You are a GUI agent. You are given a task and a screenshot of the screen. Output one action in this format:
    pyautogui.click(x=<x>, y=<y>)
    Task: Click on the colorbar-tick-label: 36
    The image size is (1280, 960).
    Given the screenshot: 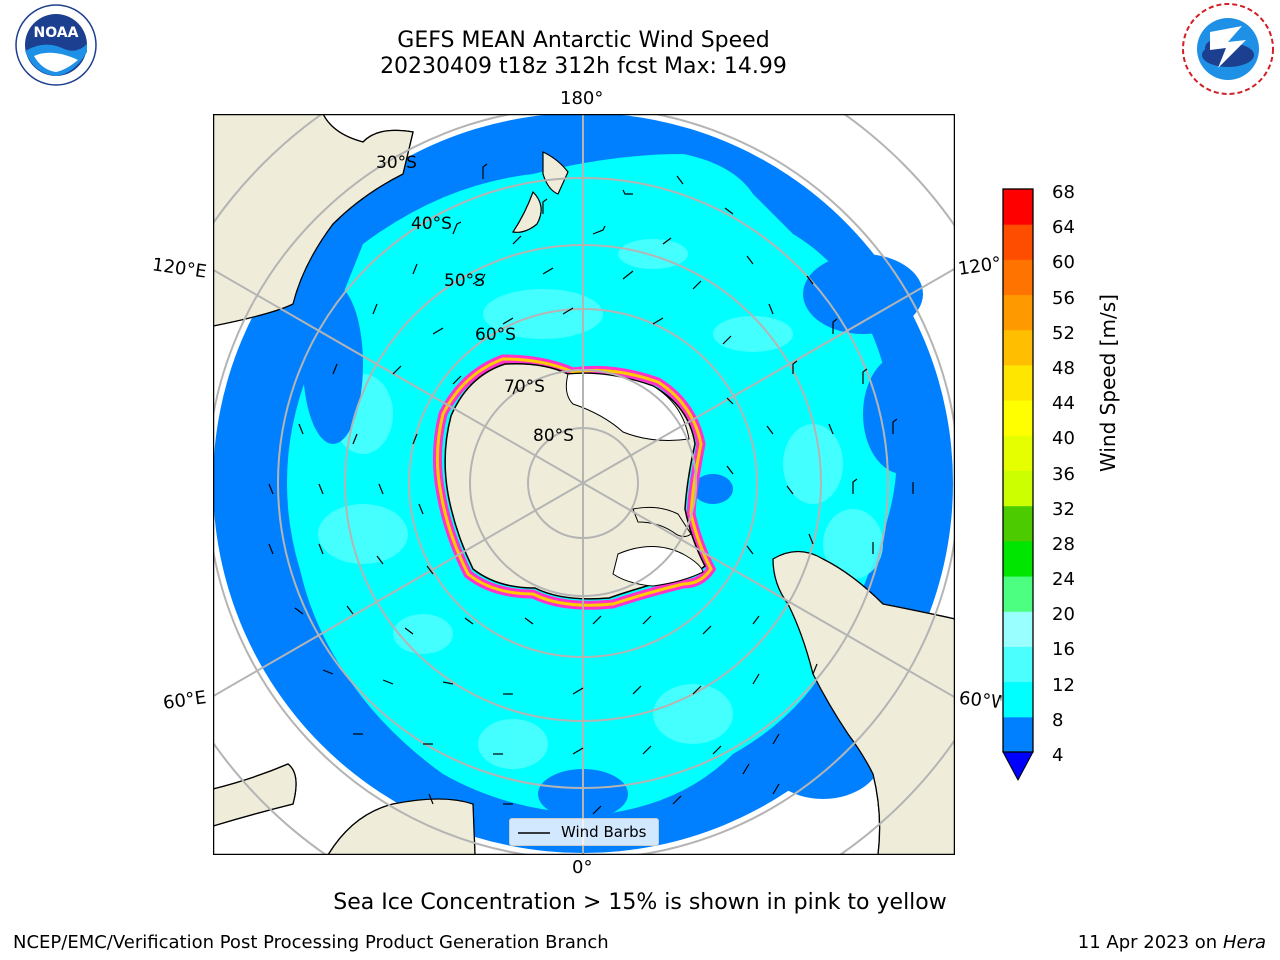 What is the action you would take?
    pyautogui.click(x=1063, y=474)
    